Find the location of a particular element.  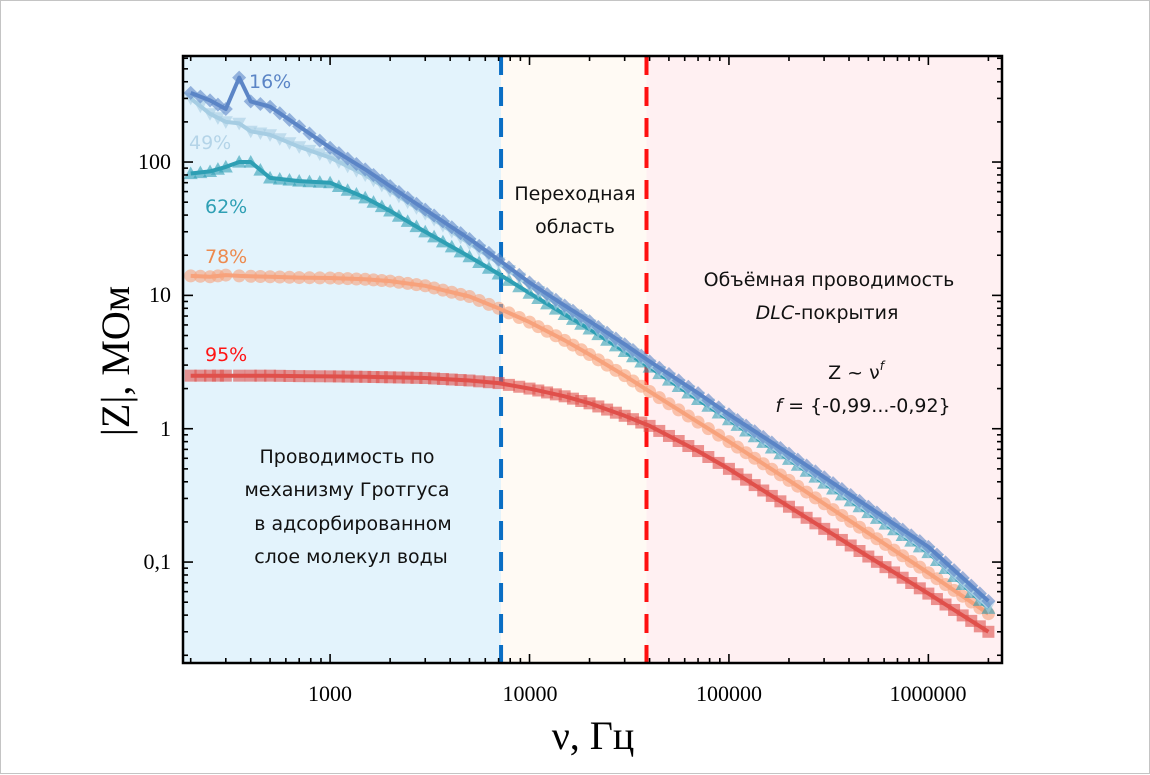

x-tick-label: 1000 is located at coordinates (330, 693).